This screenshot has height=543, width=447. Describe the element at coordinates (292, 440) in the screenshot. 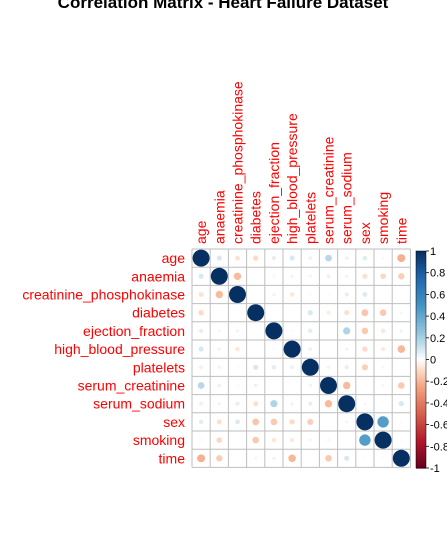

I see `correlation-cell-smoking-high_blood_pressure: smoking / high_blood_pressure: -0.06` at that location.